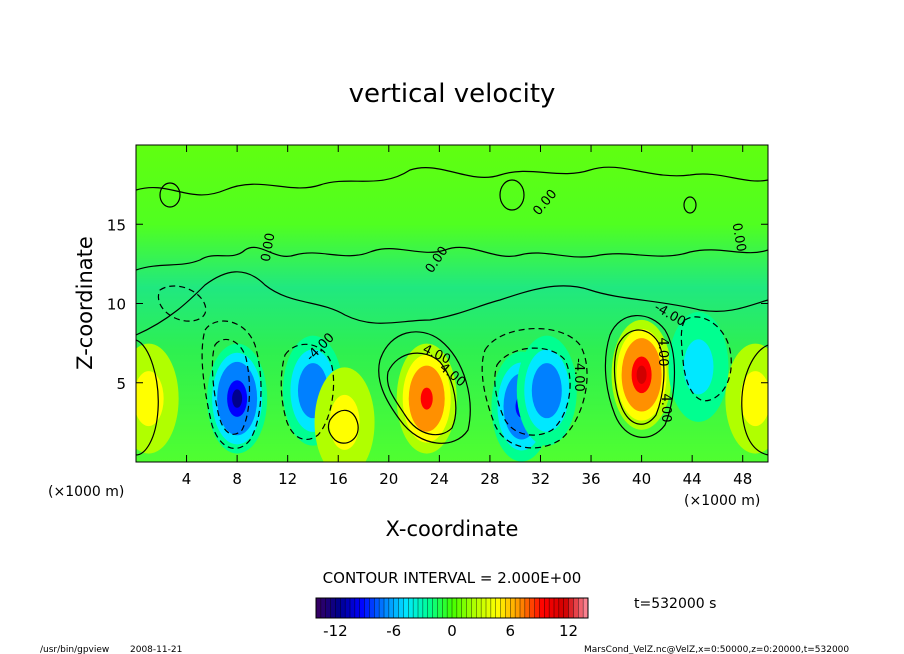 This screenshot has width=904, height=654. Describe the element at coordinates (452, 578) in the screenshot. I see `contour-interval: CONTOUR INTERVAL = 2.000E+00` at that location.